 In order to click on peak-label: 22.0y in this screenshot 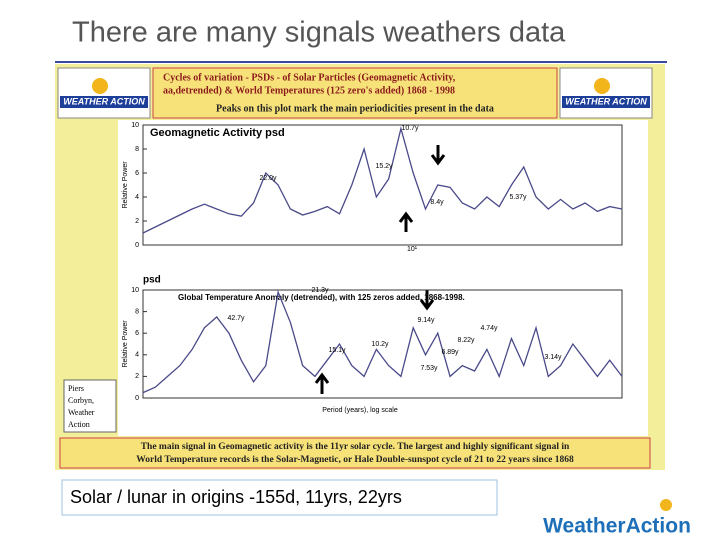, I will do `click(268, 178)`.